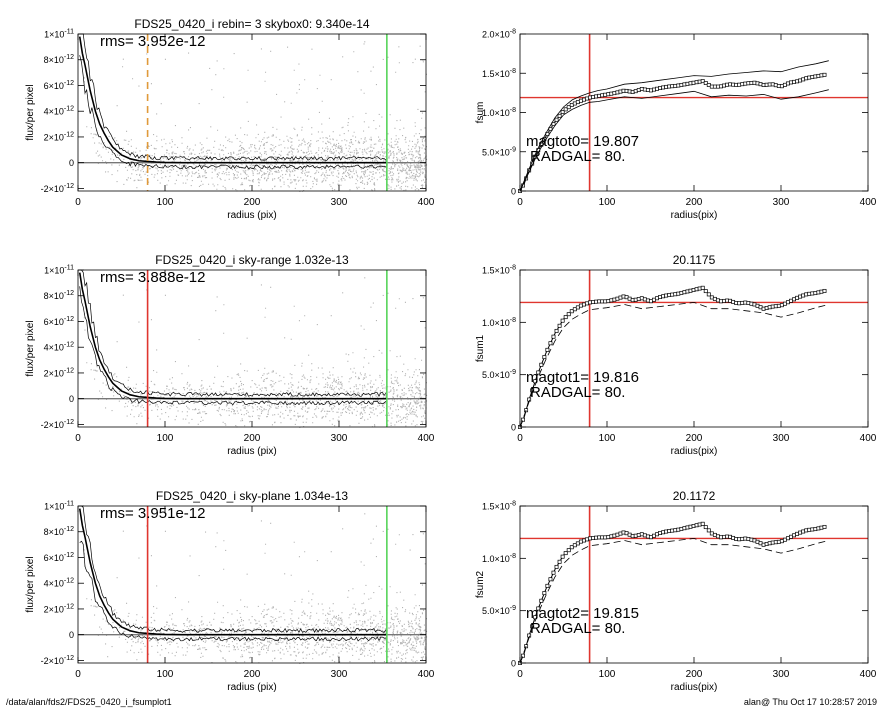 Image resolution: width=885 pixels, height=708 pixels. What do you see at coordinates (513, 428) in the screenshot?
I see `fsum1-ytick-label: 0` at bounding box center [513, 428].